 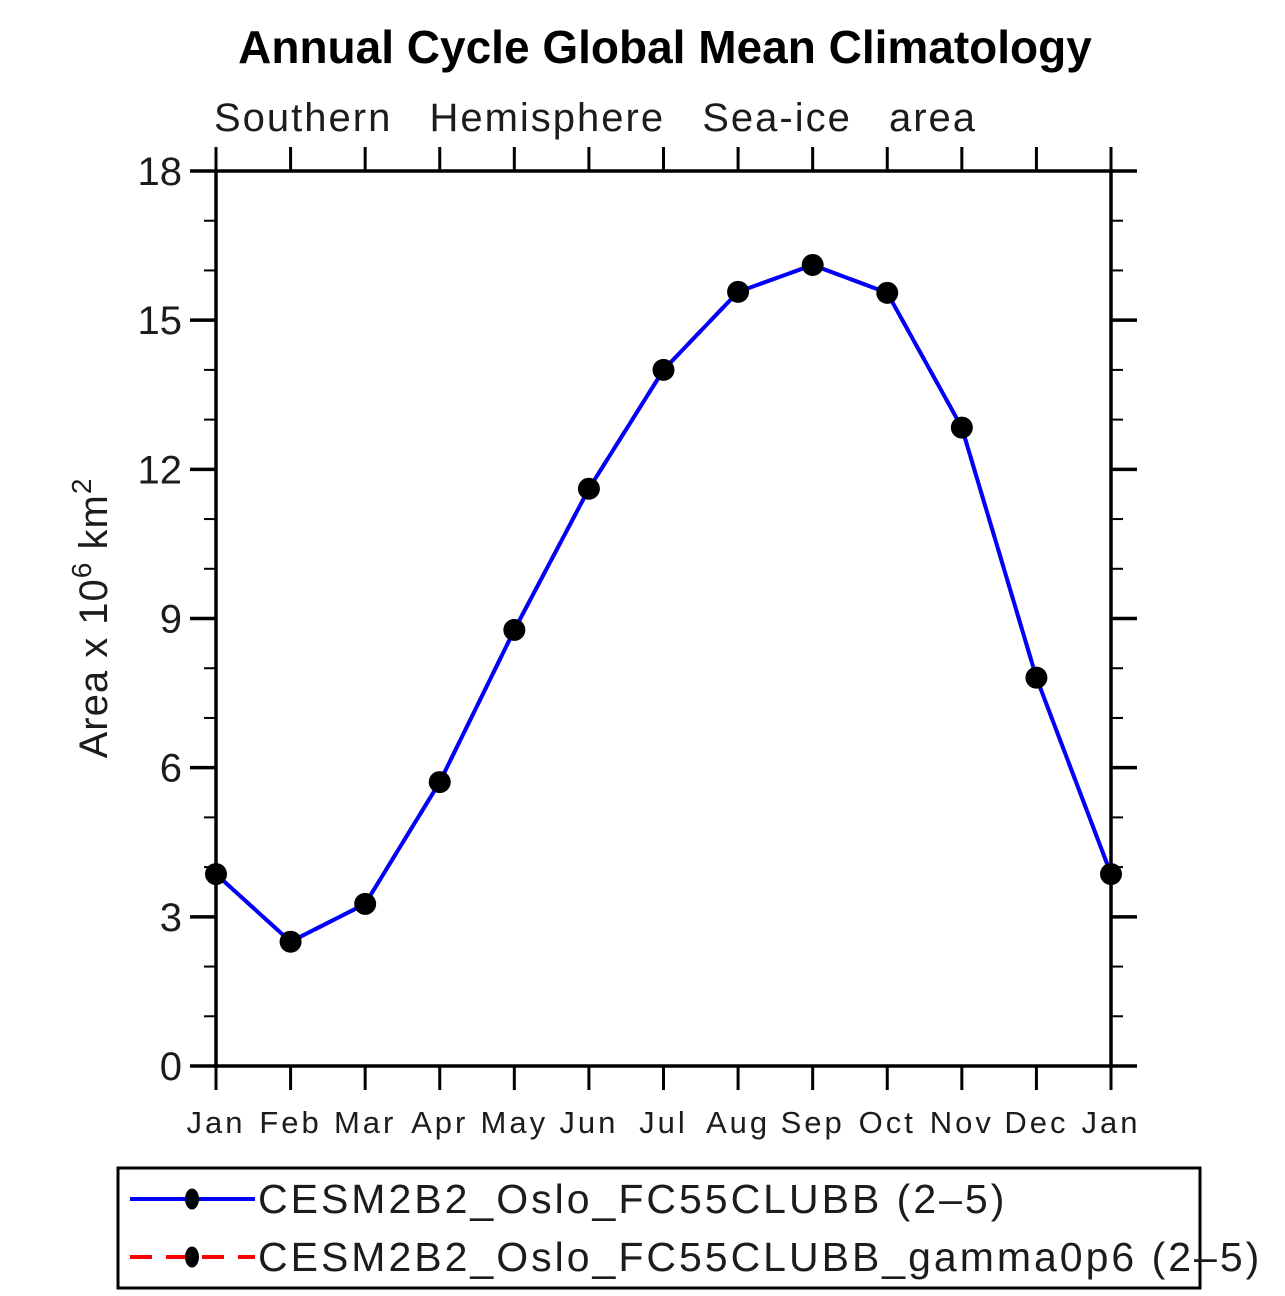 What do you see at coordinates (171, 769) in the screenshot?
I see `y-tick-label: 6` at bounding box center [171, 769].